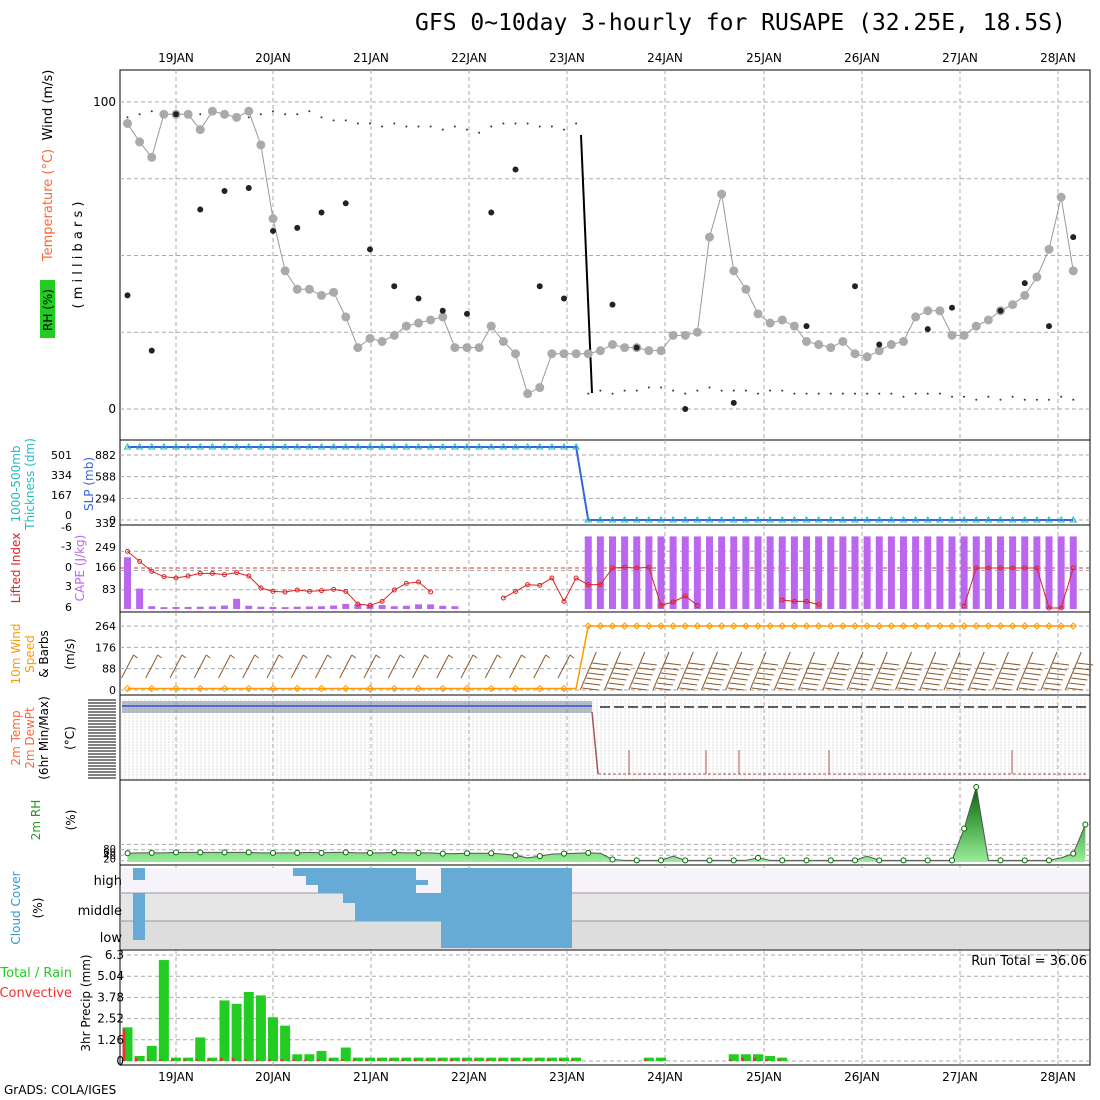 This screenshot has width=1100, height=1100. Describe the element at coordinates (71, 820) in the screenshot. I see `rh2-label-2: (%)` at that location.